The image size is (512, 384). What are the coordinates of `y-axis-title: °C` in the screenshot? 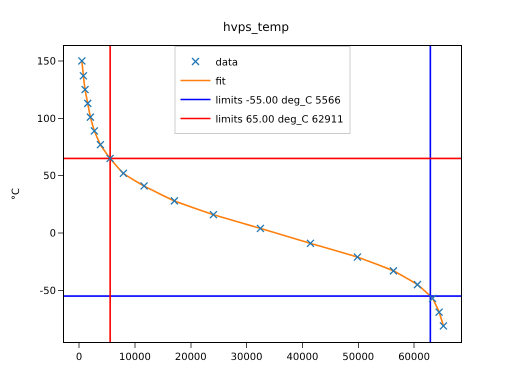 It's located at (16, 194).